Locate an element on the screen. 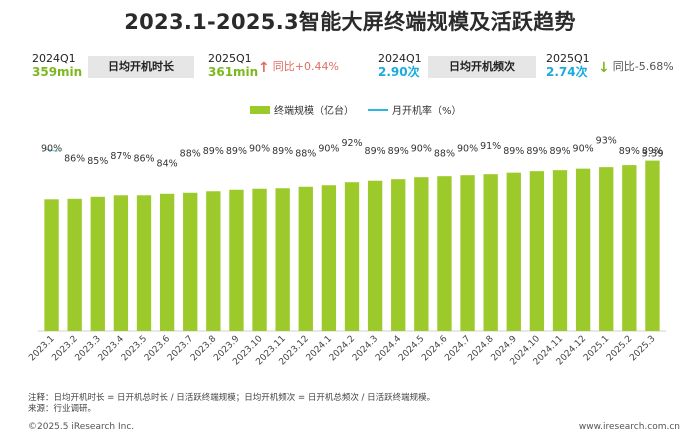  arrow-down-icon: ↓ is located at coordinates (604, 68).